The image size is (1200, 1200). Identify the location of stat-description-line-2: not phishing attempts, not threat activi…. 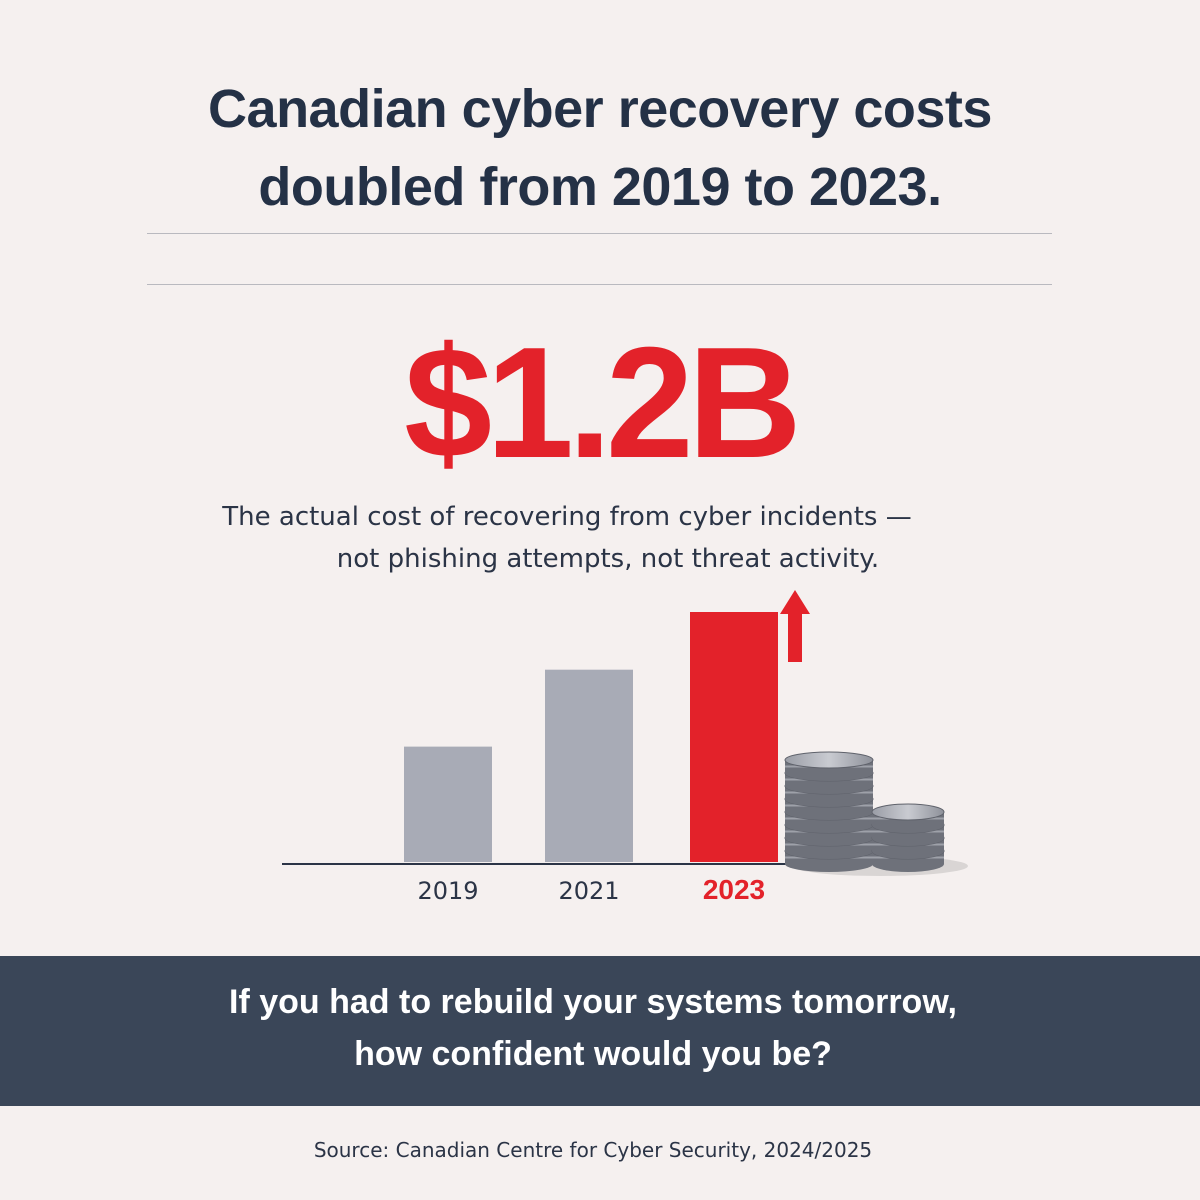
(608, 559).